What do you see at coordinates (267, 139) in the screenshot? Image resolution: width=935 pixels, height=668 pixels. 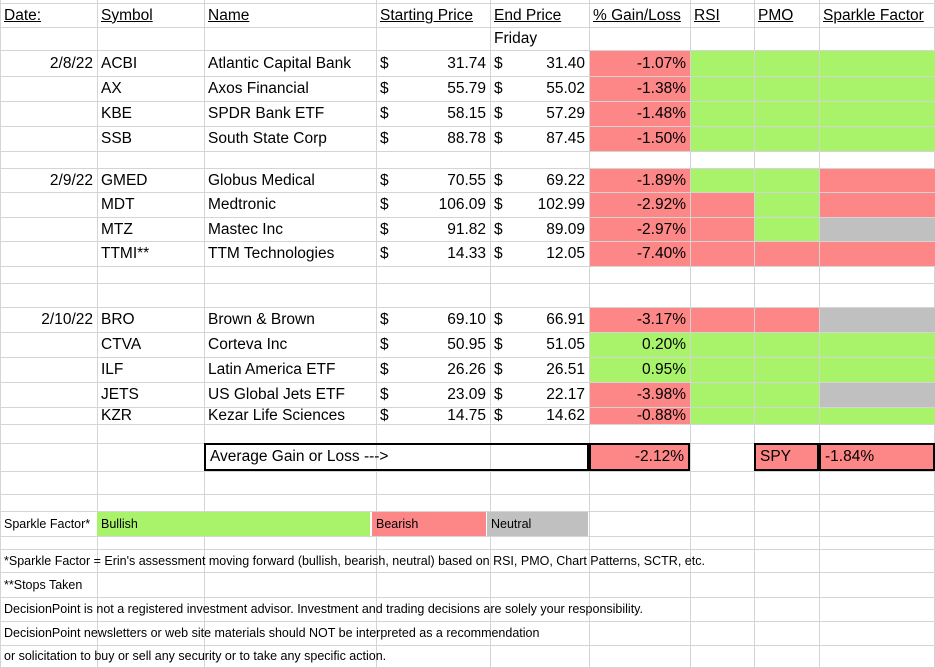 I see `name-cell: South State Corp` at bounding box center [267, 139].